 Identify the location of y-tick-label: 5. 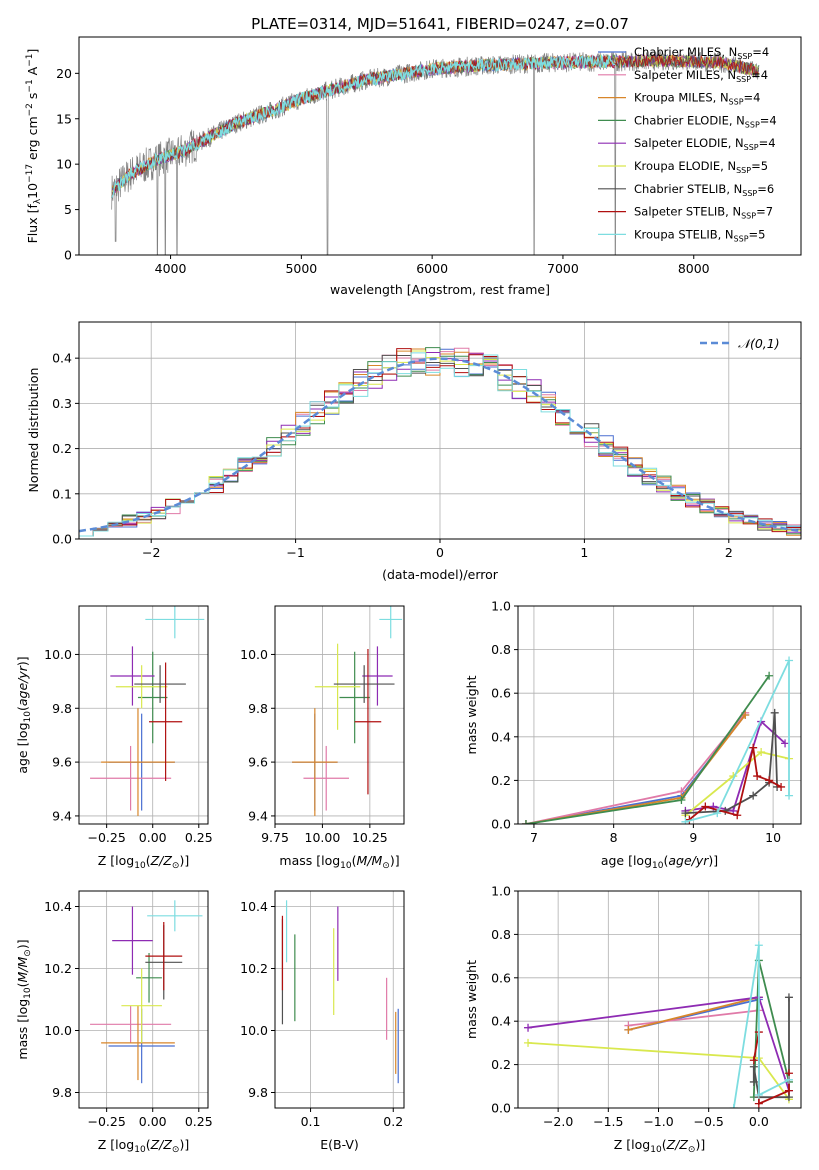
(68, 209).